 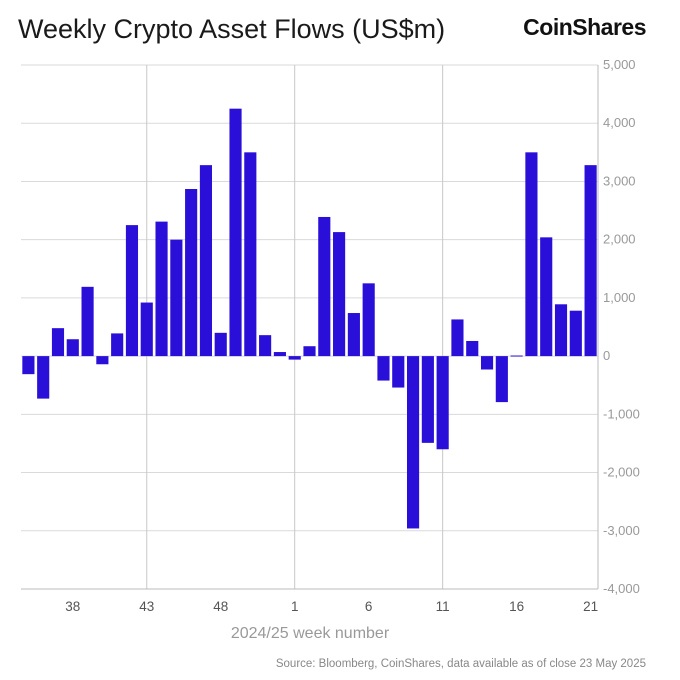 What do you see at coordinates (590, 606) in the screenshot?
I see `x-tick-label: 21` at bounding box center [590, 606].